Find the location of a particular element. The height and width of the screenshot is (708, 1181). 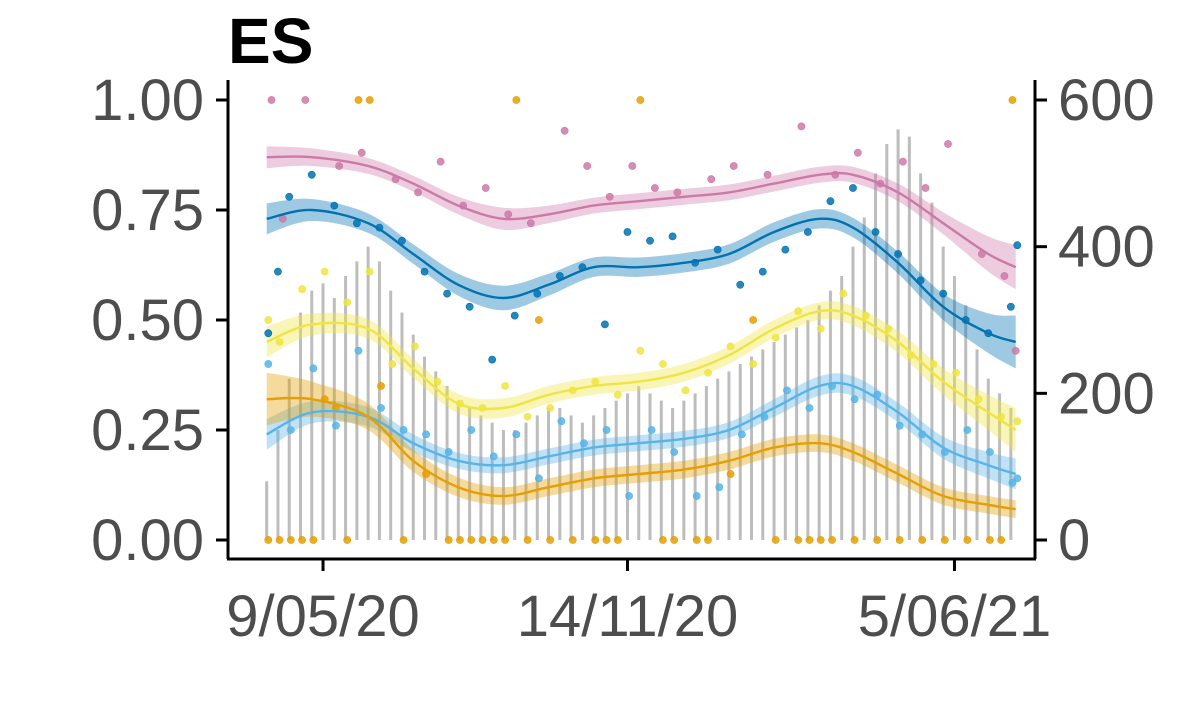

y-tick-label: 0.00 is located at coordinates (147, 540).